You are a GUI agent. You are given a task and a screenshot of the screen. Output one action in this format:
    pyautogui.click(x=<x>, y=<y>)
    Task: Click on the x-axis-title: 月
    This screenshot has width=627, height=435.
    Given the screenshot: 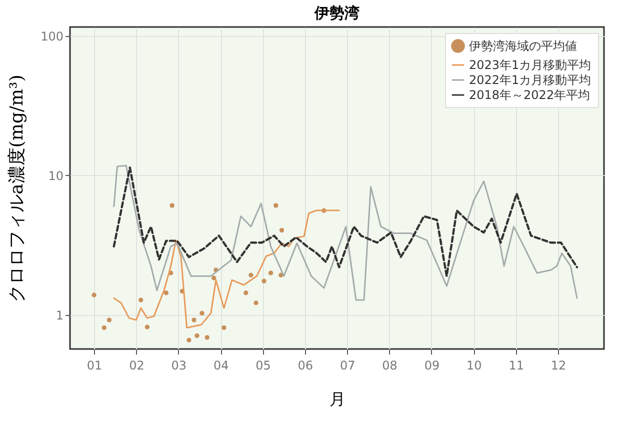 What is the action you would take?
    pyautogui.click(x=338, y=399)
    